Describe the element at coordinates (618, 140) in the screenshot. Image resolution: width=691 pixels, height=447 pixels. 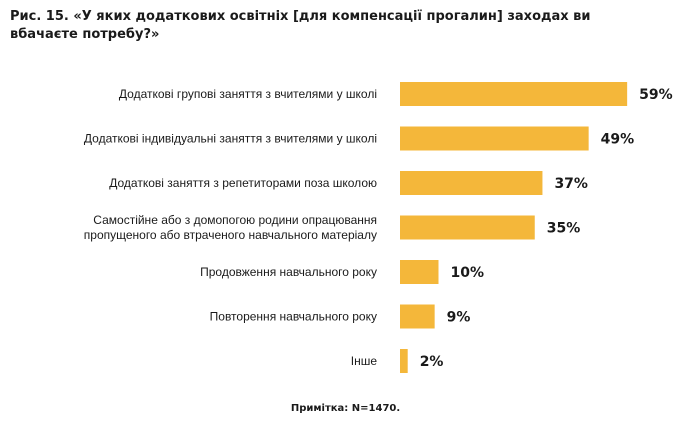
I see `value-label-2: 49%` at that location.